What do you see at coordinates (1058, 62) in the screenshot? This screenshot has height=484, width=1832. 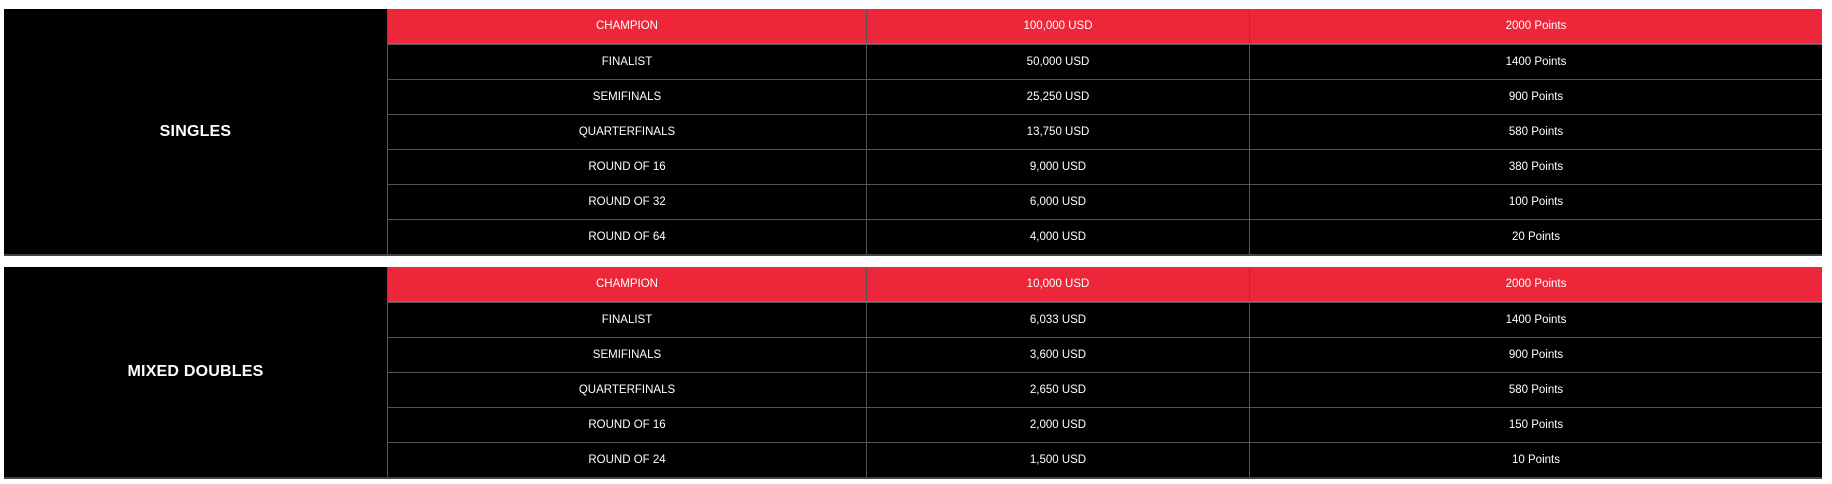 I see `prize-cell: 50,000 USD` at bounding box center [1058, 62].